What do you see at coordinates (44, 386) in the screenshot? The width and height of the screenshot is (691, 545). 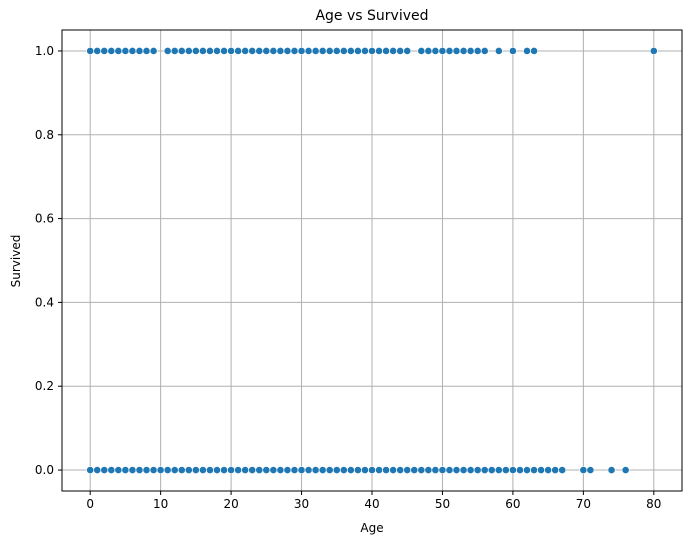 I see `y-tick-label: 0.2` at bounding box center [44, 386].